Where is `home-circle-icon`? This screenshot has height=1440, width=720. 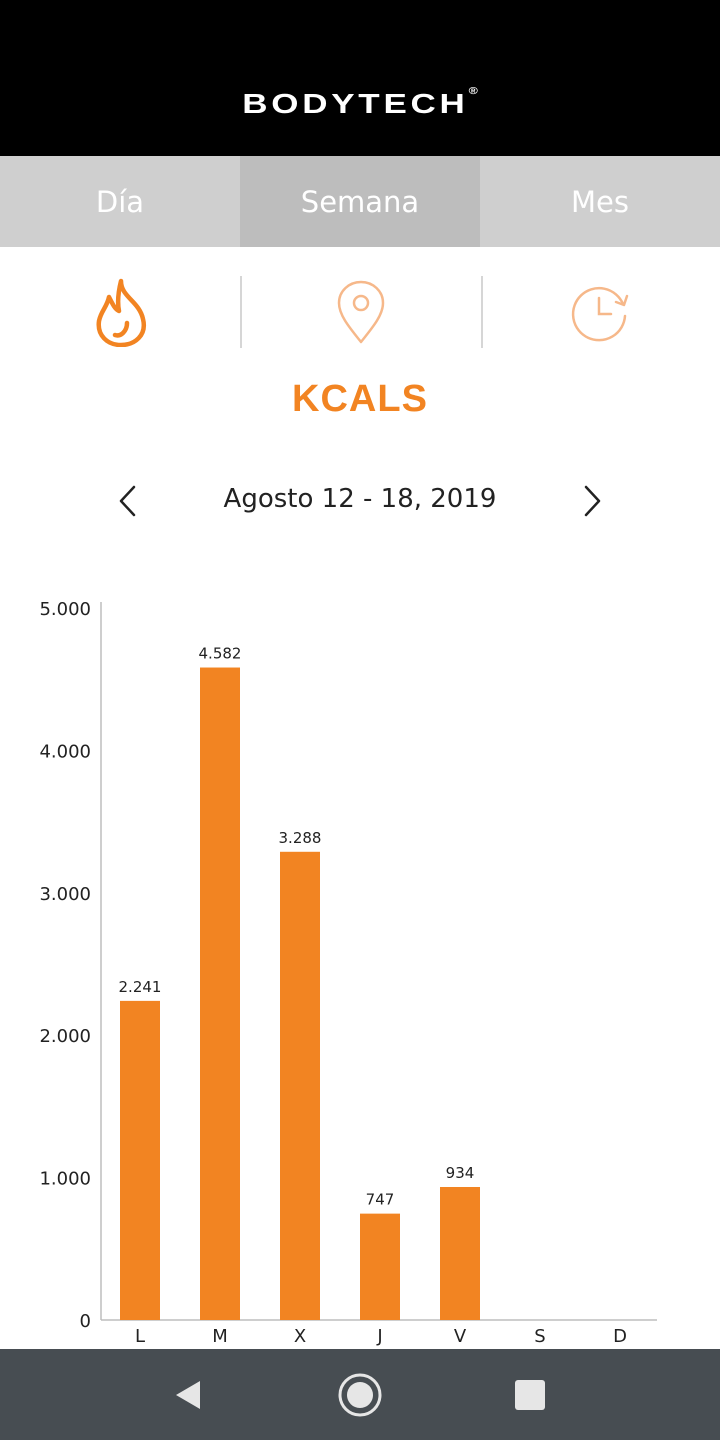 home-circle-icon is located at coordinates (360, 1395).